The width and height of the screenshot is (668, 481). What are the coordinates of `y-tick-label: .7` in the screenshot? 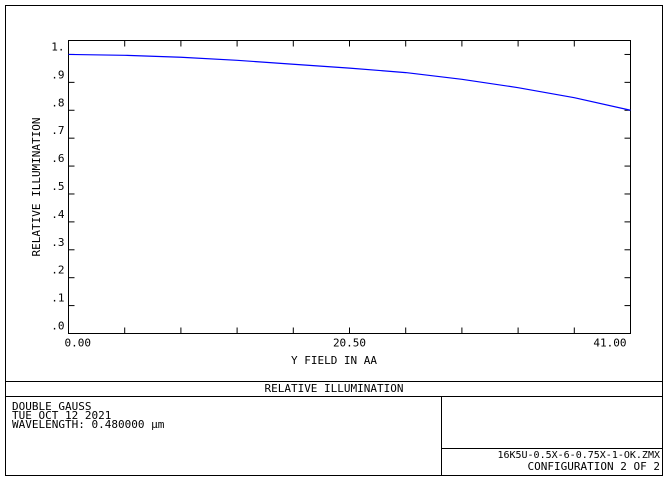 It's located at (57, 130).